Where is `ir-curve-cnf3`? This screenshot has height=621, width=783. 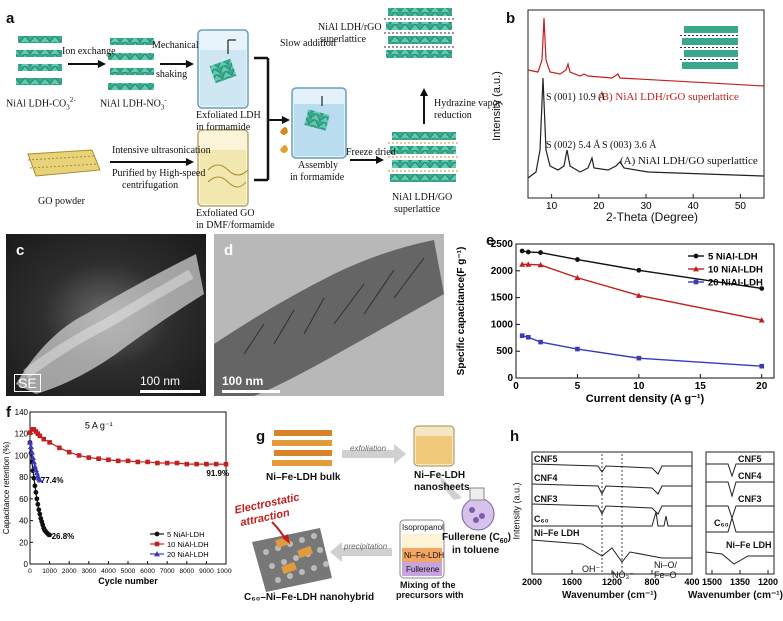
ir-curve-cnf3 is located at coordinates (611, 509).